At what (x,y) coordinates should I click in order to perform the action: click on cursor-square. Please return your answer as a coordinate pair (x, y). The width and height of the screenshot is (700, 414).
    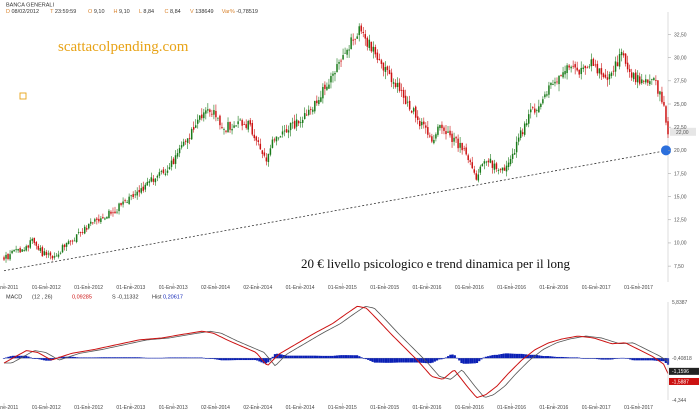
    Looking at the image, I should click on (23, 96).